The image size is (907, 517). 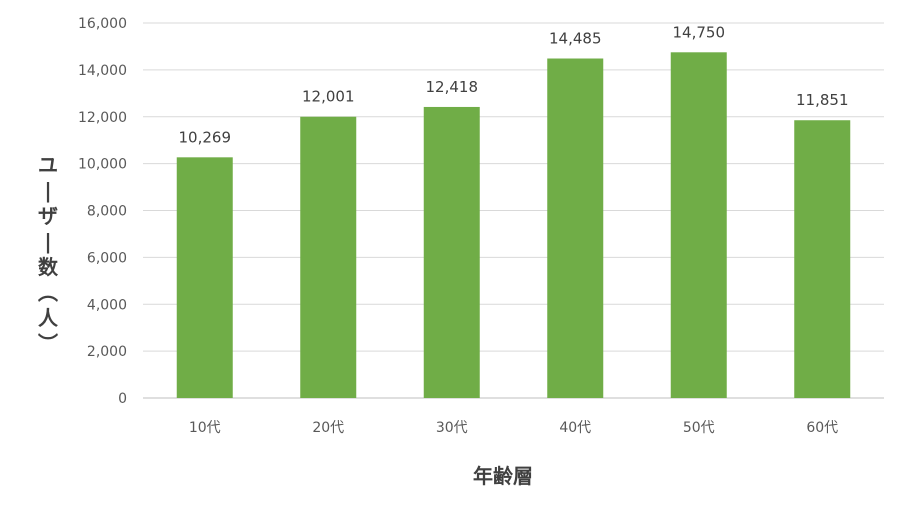 What do you see at coordinates (107, 352) in the screenshot?
I see `y-tick-label: 2,000` at bounding box center [107, 352].